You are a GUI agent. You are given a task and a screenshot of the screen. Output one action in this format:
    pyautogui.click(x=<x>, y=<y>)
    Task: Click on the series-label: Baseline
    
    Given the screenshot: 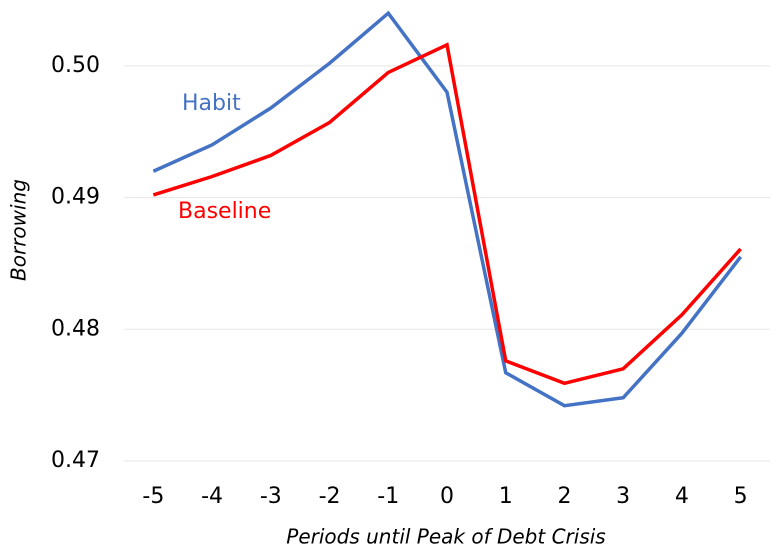 What is the action you would take?
    pyautogui.click(x=224, y=211)
    